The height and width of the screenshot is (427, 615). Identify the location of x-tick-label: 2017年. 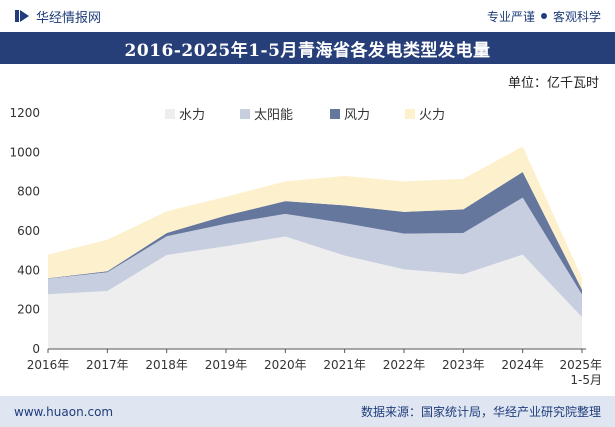
(107, 365).